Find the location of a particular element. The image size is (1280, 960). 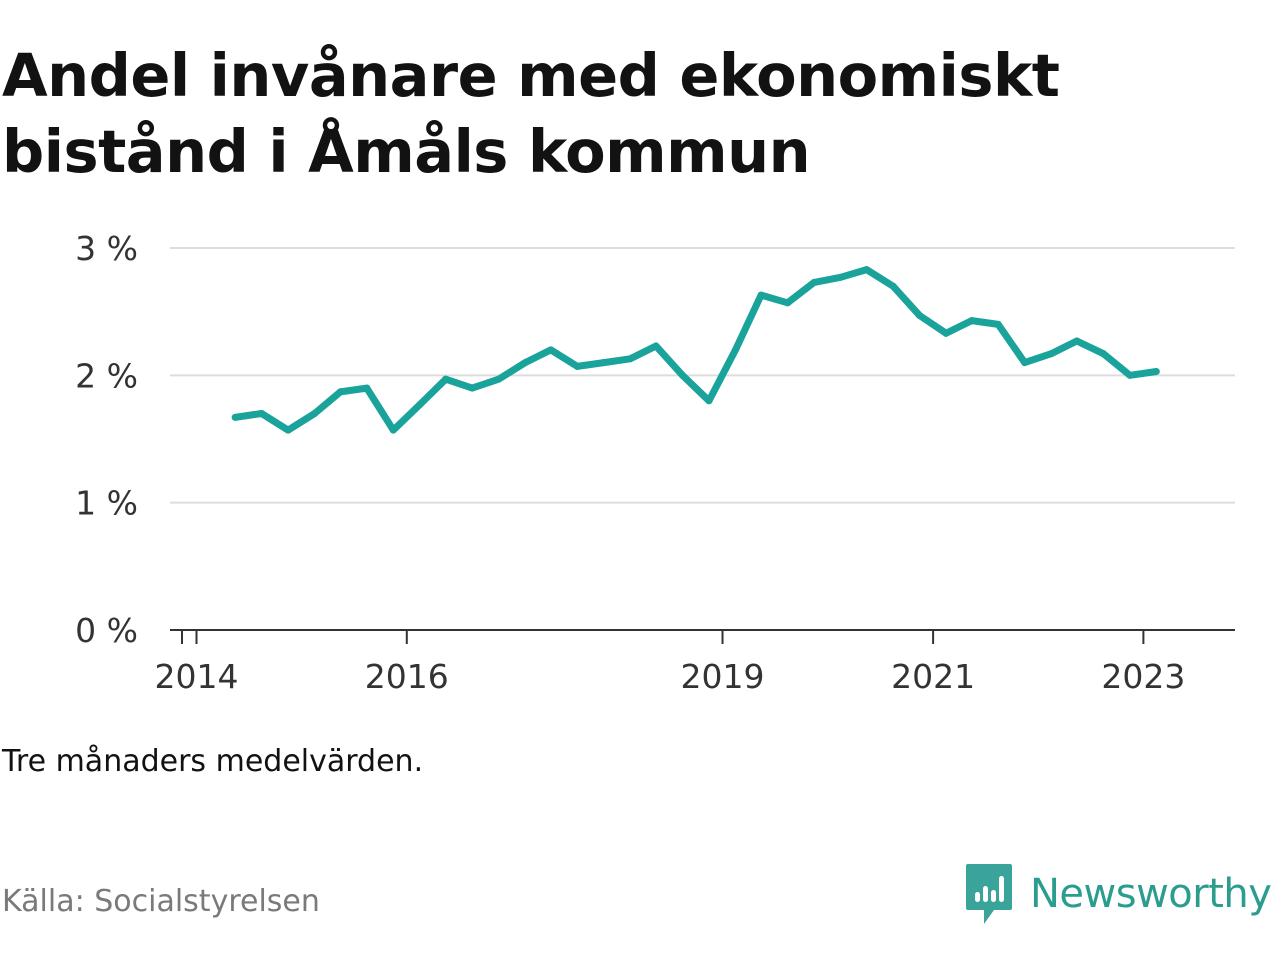

series-line is located at coordinates (695, 350).